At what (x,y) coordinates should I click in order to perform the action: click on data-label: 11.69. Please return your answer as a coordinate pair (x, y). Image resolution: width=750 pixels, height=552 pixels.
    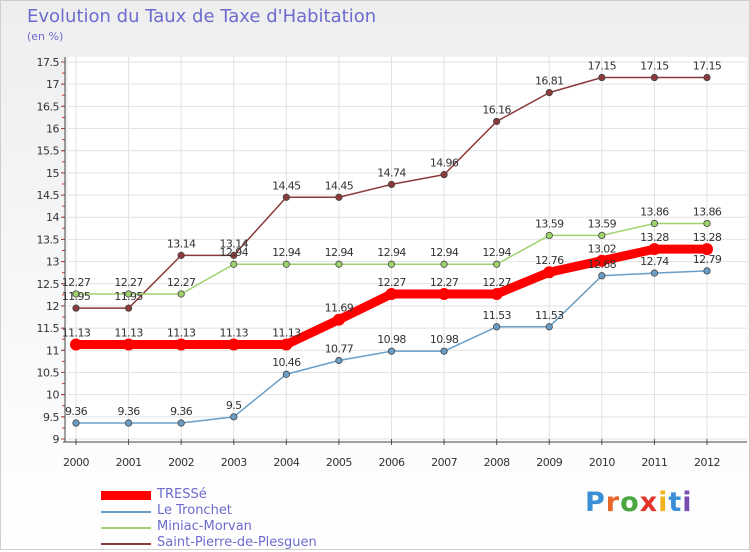
    Looking at the image, I should click on (339, 308).